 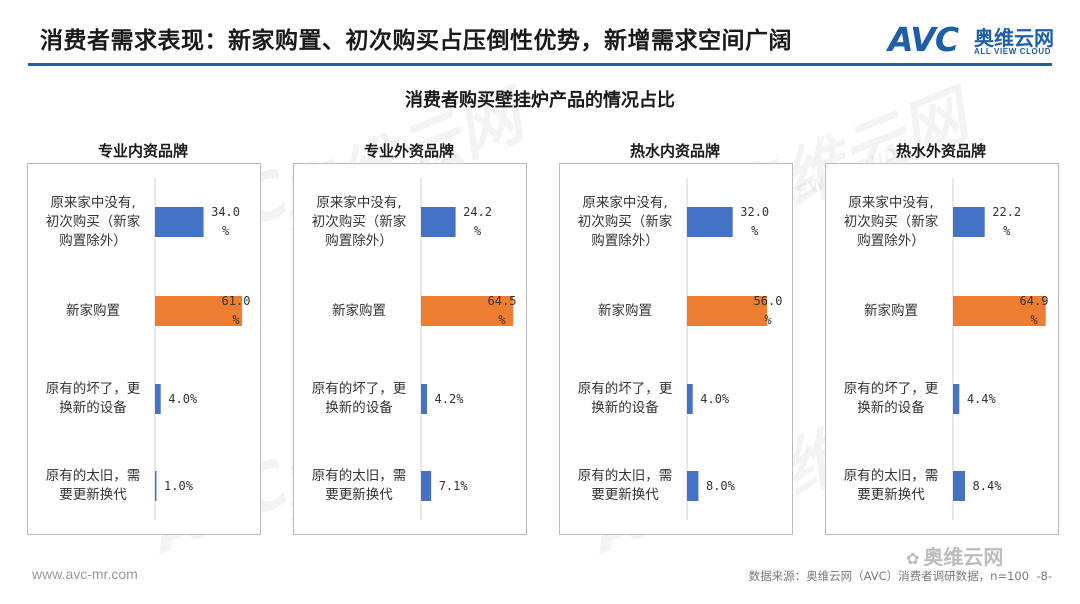 What do you see at coordinates (1013, 51) in the screenshot?
I see `logo-name-en: ALL VIEW CLOUD` at bounding box center [1013, 51].